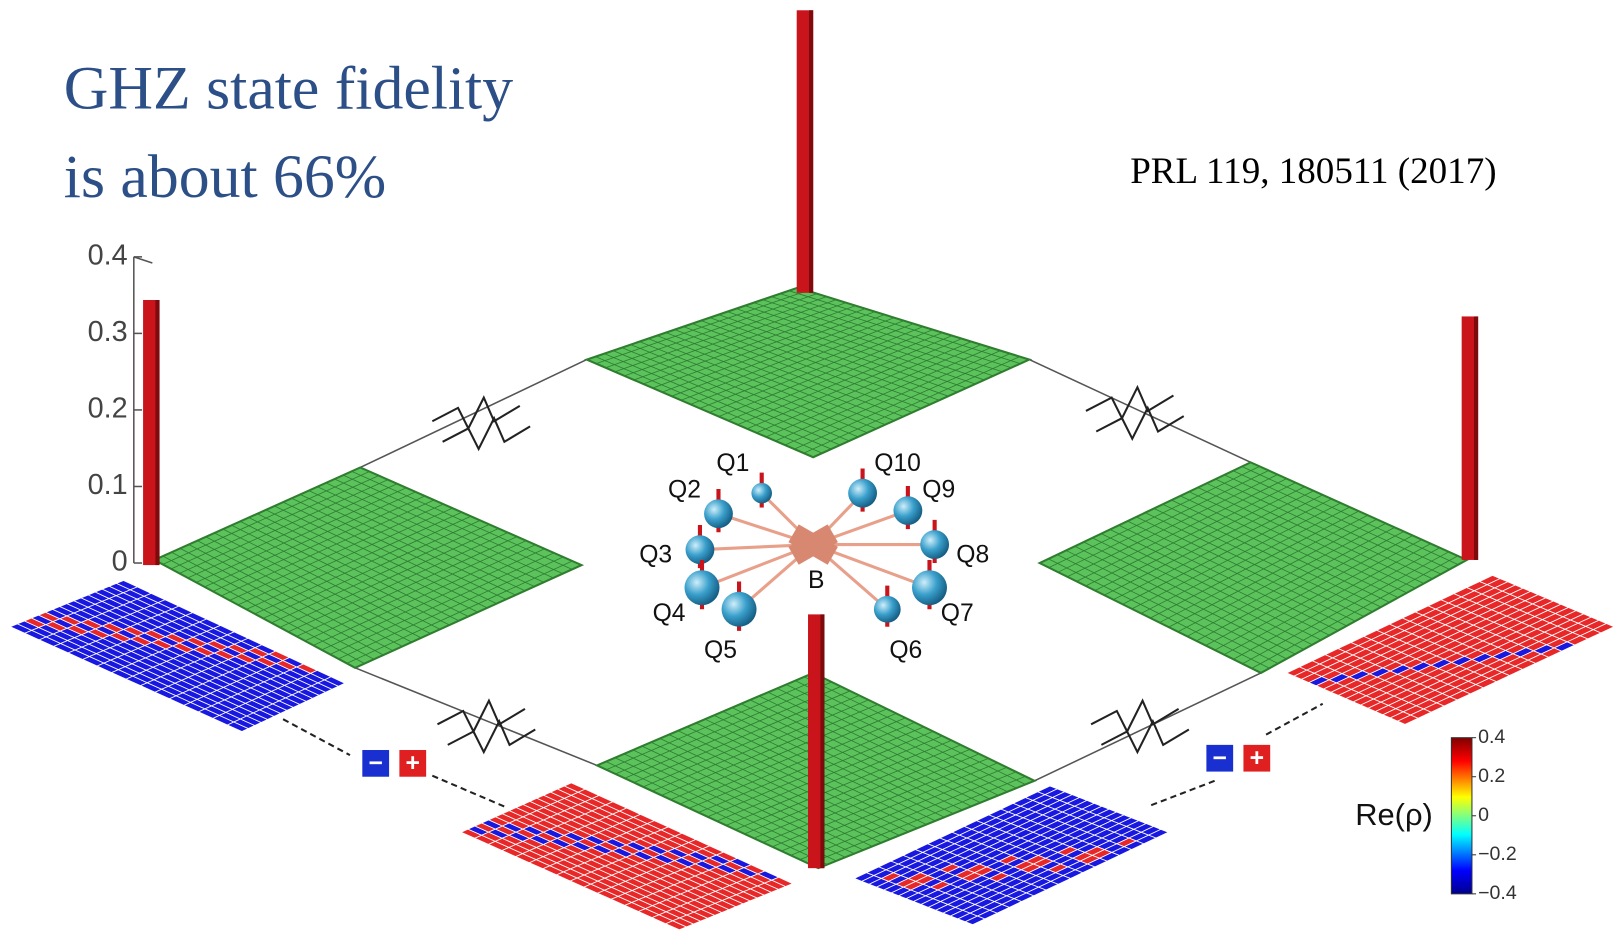 The height and width of the screenshot is (937, 1614). I want to click on y-axis, so click(143, 260).